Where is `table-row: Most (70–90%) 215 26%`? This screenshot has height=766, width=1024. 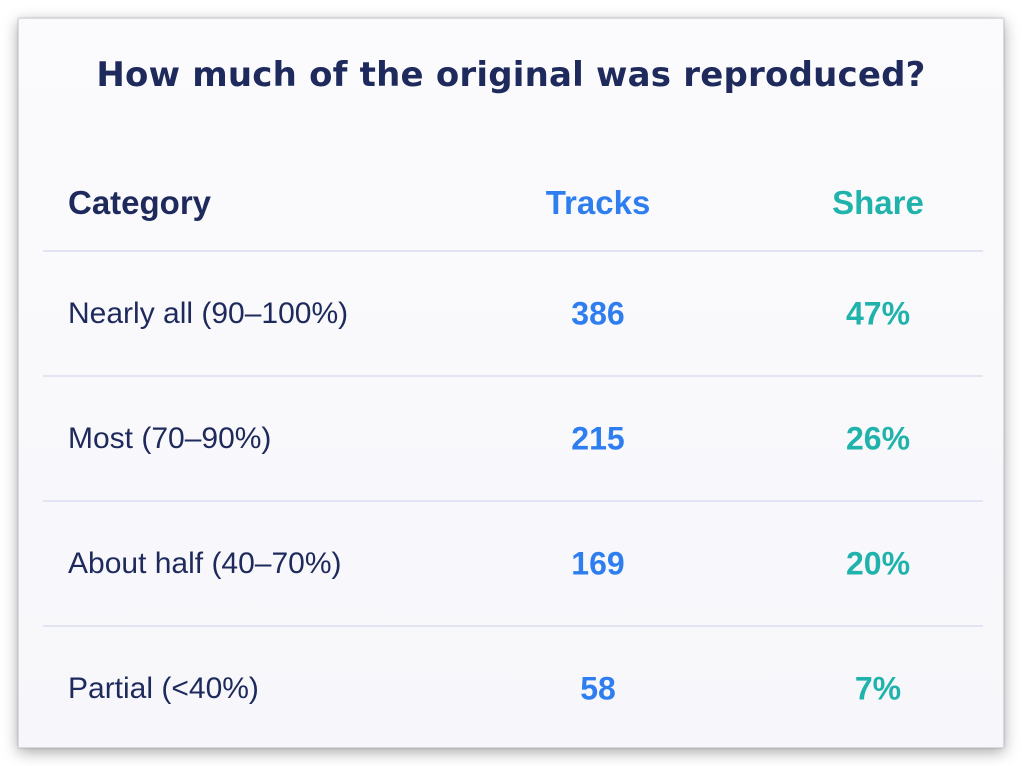
table-row: Most (70–90%) 215 26% is located at coordinates (513, 439).